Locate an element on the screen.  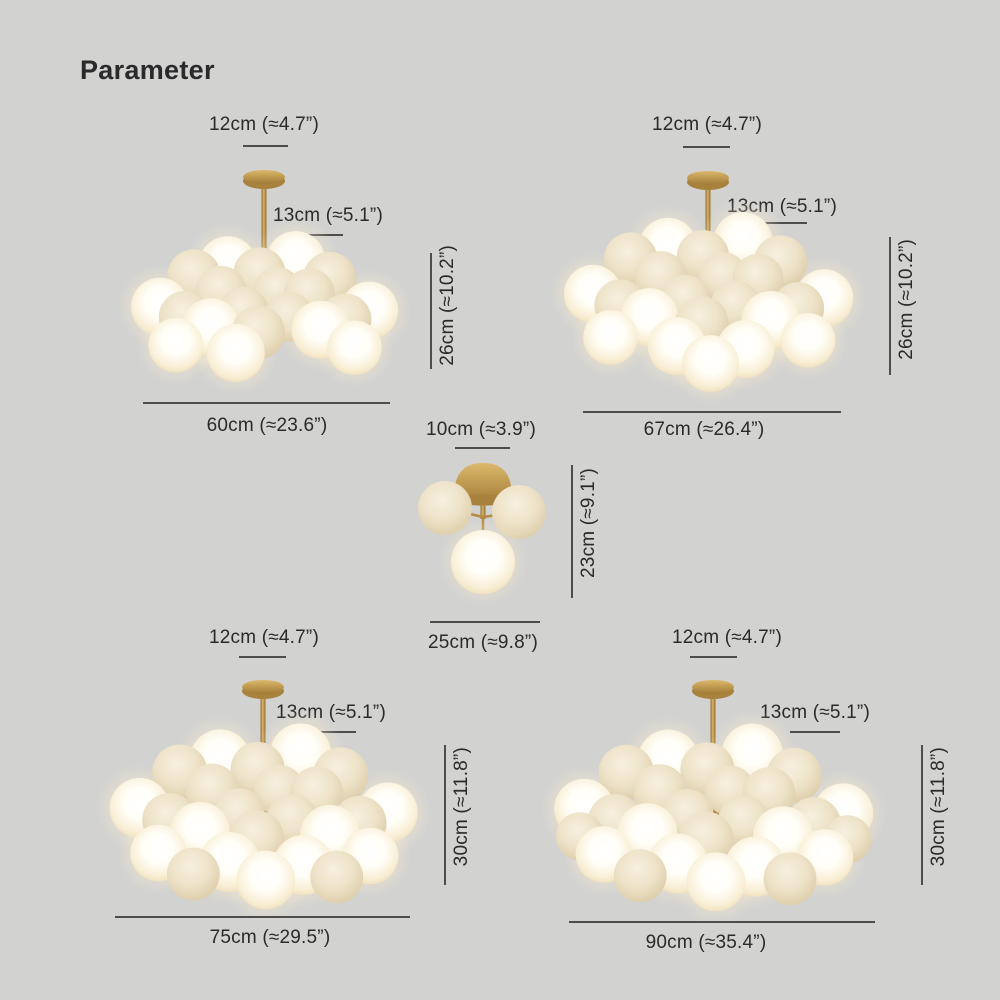
page-title: Parameter is located at coordinates (147, 70).